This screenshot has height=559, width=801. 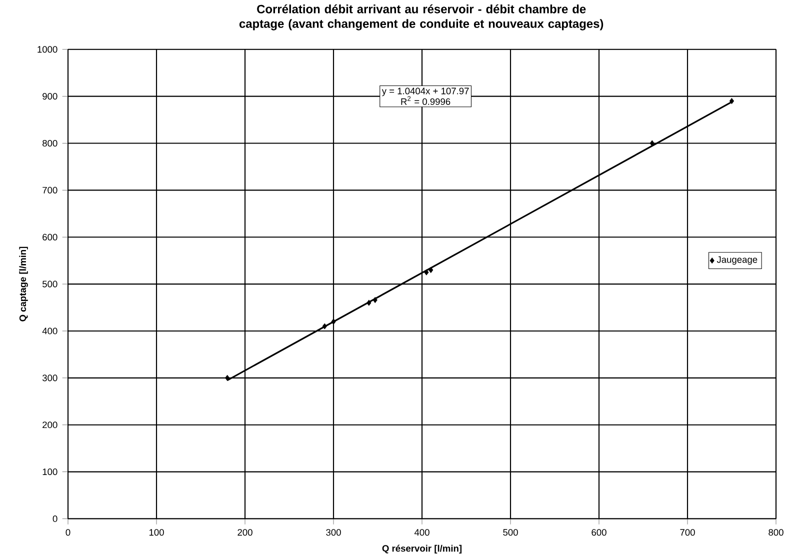 What do you see at coordinates (50, 425) in the screenshot?
I see `y-tick-label: 200` at bounding box center [50, 425].